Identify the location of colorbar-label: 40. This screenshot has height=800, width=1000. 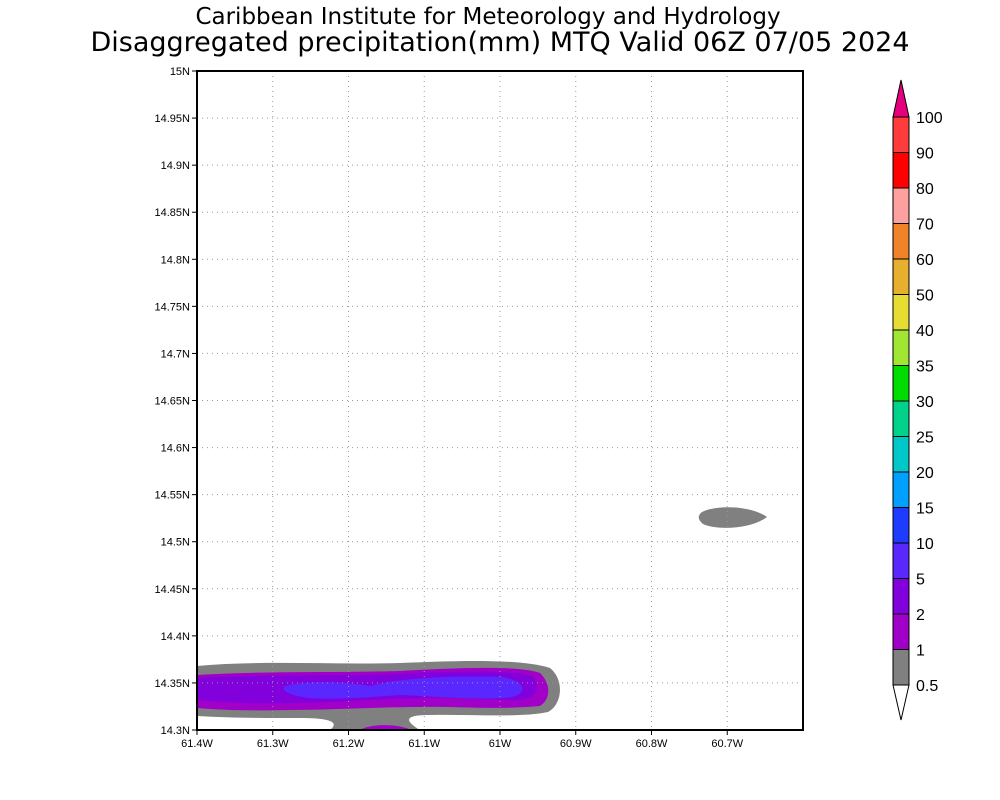
(925, 331).